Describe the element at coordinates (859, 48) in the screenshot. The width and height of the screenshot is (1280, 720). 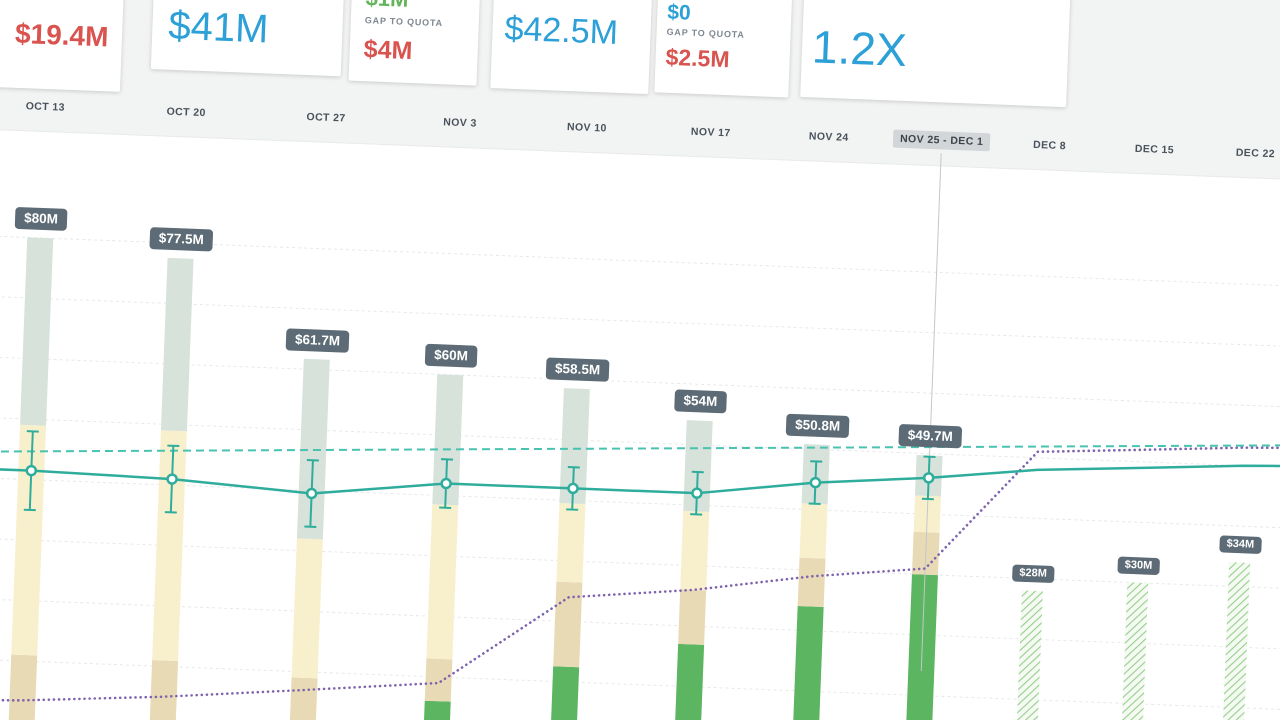
I see `kpi-value: 1.2X` at that location.